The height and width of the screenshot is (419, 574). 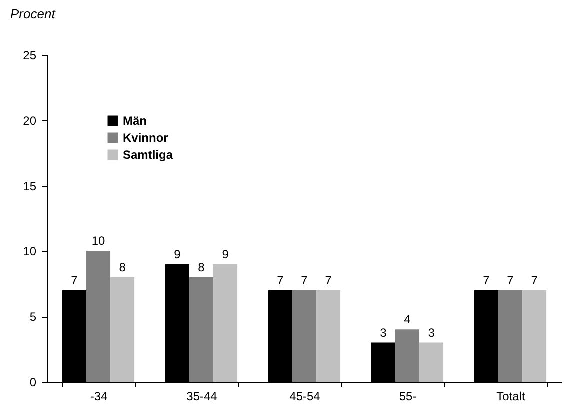 I want to click on x-tick-label: 45-54, so click(x=305, y=397).